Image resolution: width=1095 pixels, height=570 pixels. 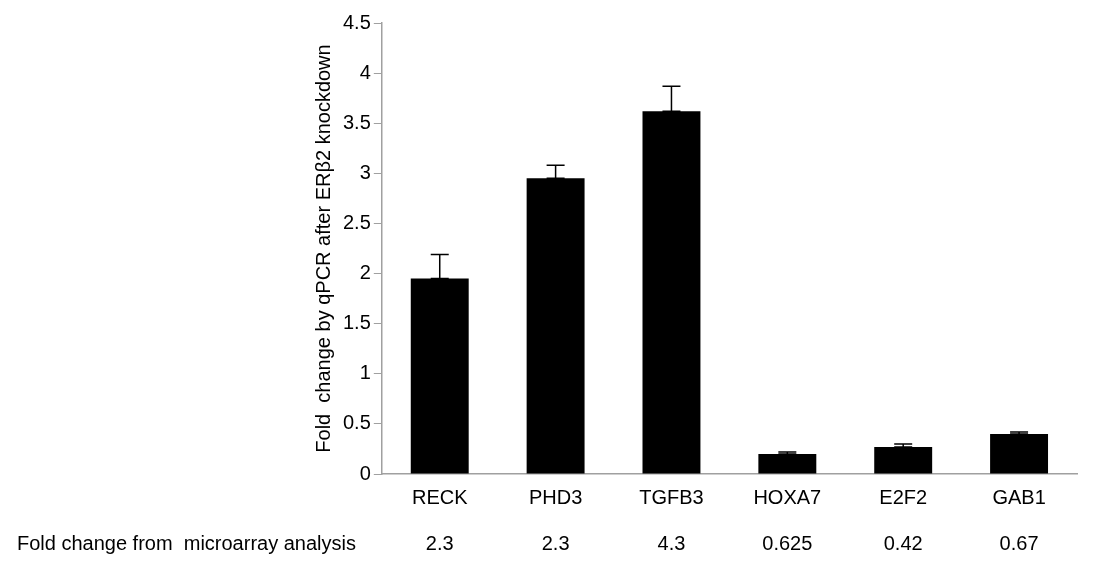 What do you see at coordinates (365, 71) in the screenshot?
I see `y-tick-label: 4` at bounding box center [365, 71].